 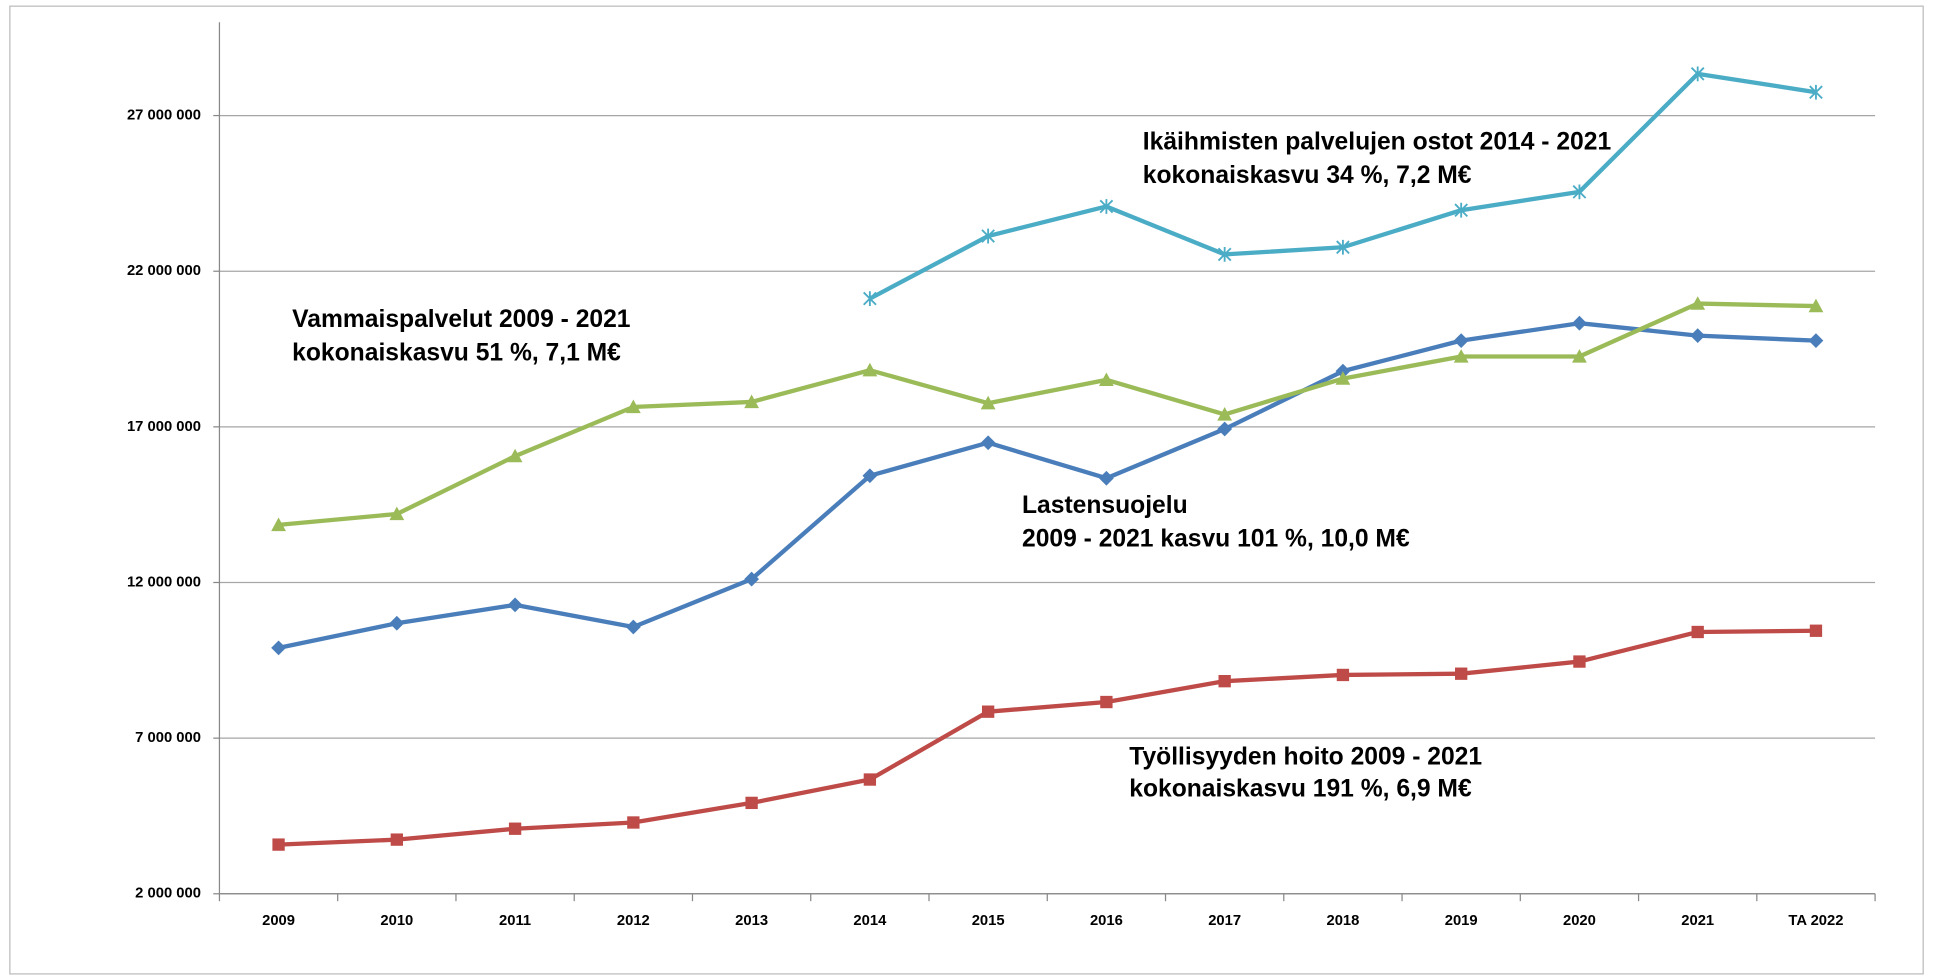 I want to click on x-tick-label: 2017, so click(x=1224, y=921).